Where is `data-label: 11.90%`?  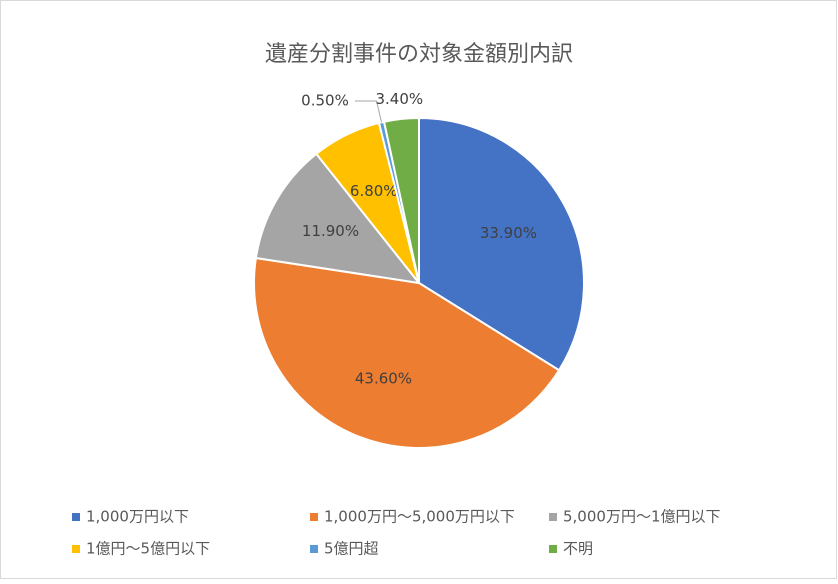
data-label: 11.90% is located at coordinates (330, 231).